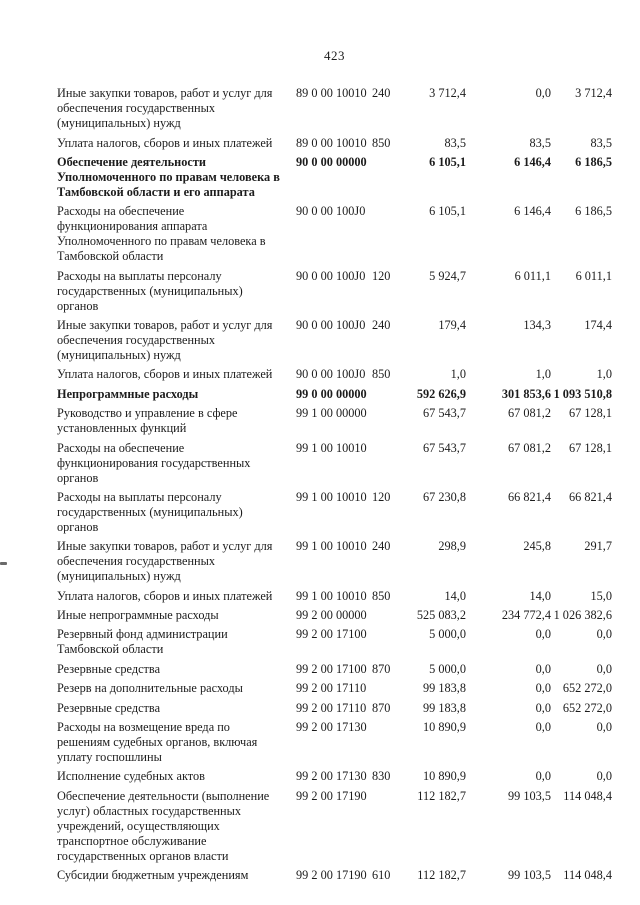 This screenshot has height=905, width=640. Describe the element at coordinates (441, 875) in the screenshot. I see `row-amount-year1: 112 182,7` at that location.